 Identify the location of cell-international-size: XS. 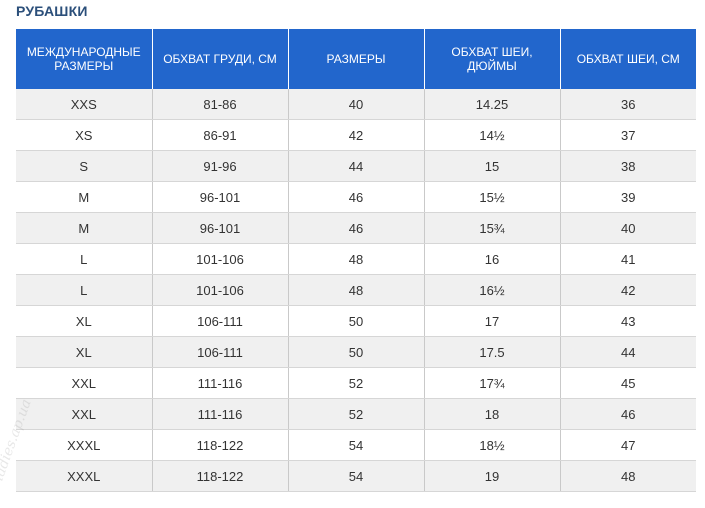
(84, 135).